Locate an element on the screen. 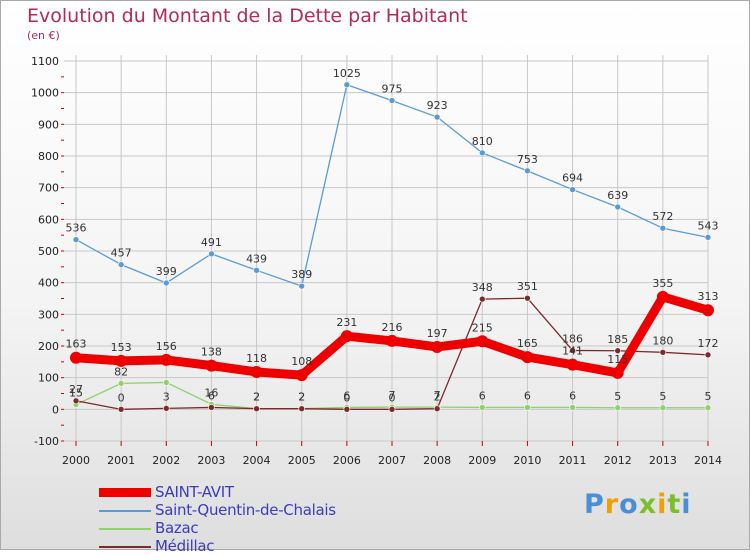 Image resolution: width=750 pixels, height=556 pixels. x-tick-label: 2012 is located at coordinates (618, 460).